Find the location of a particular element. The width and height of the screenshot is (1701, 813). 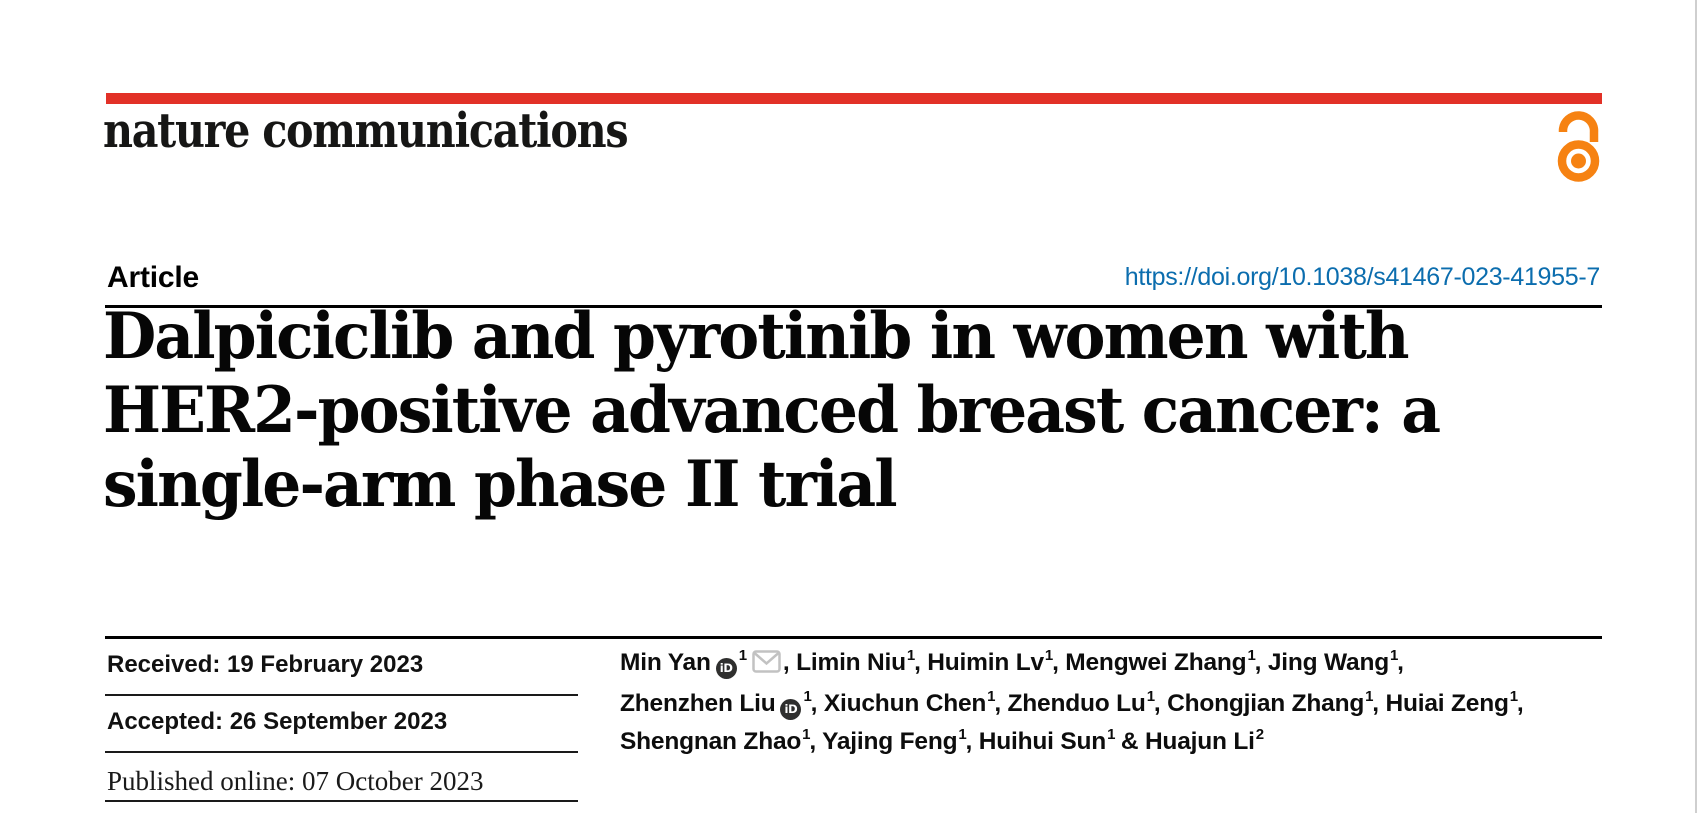

author: Huihui Sun1 & is located at coordinates (1061, 740).